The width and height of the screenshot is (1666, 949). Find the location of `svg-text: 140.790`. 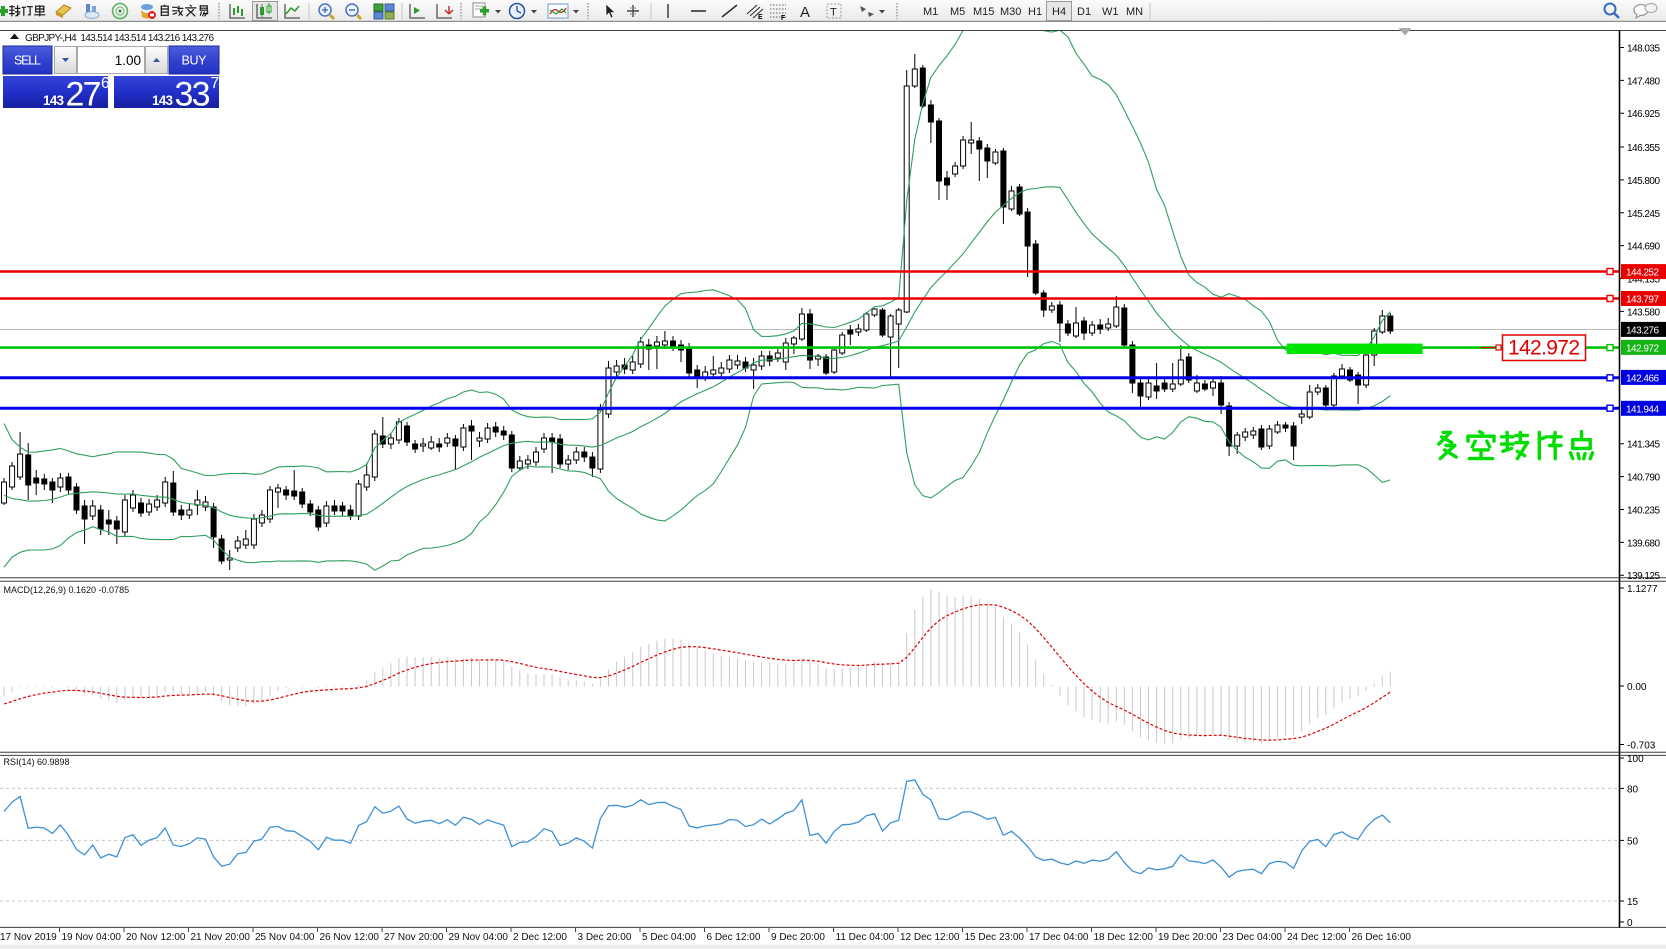

svg-text: 140.790 is located at coordinates (1643, 478).